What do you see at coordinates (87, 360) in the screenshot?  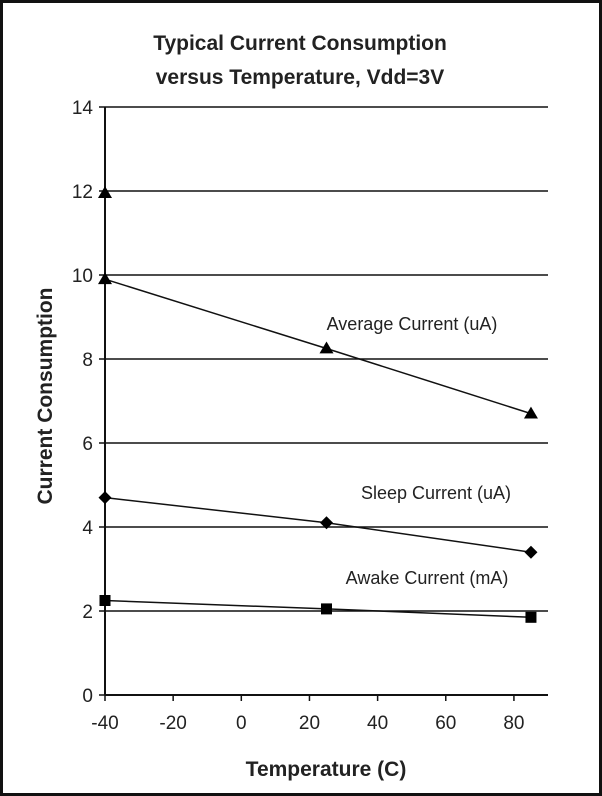 I see `y-tick-label: 8` at bounding box center [87, 360].